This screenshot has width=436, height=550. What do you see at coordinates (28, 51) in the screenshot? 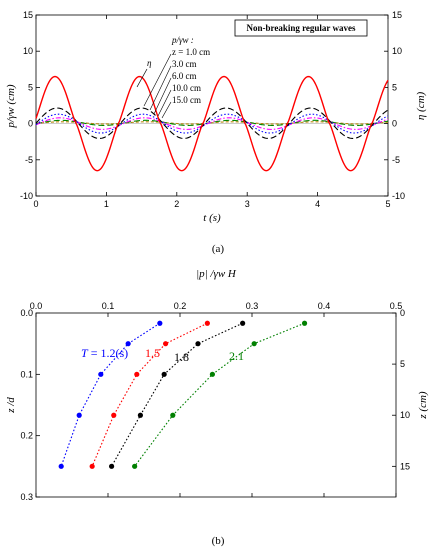
I see `y-tick-label-left-a: 10` at bounding box center [28, 51].